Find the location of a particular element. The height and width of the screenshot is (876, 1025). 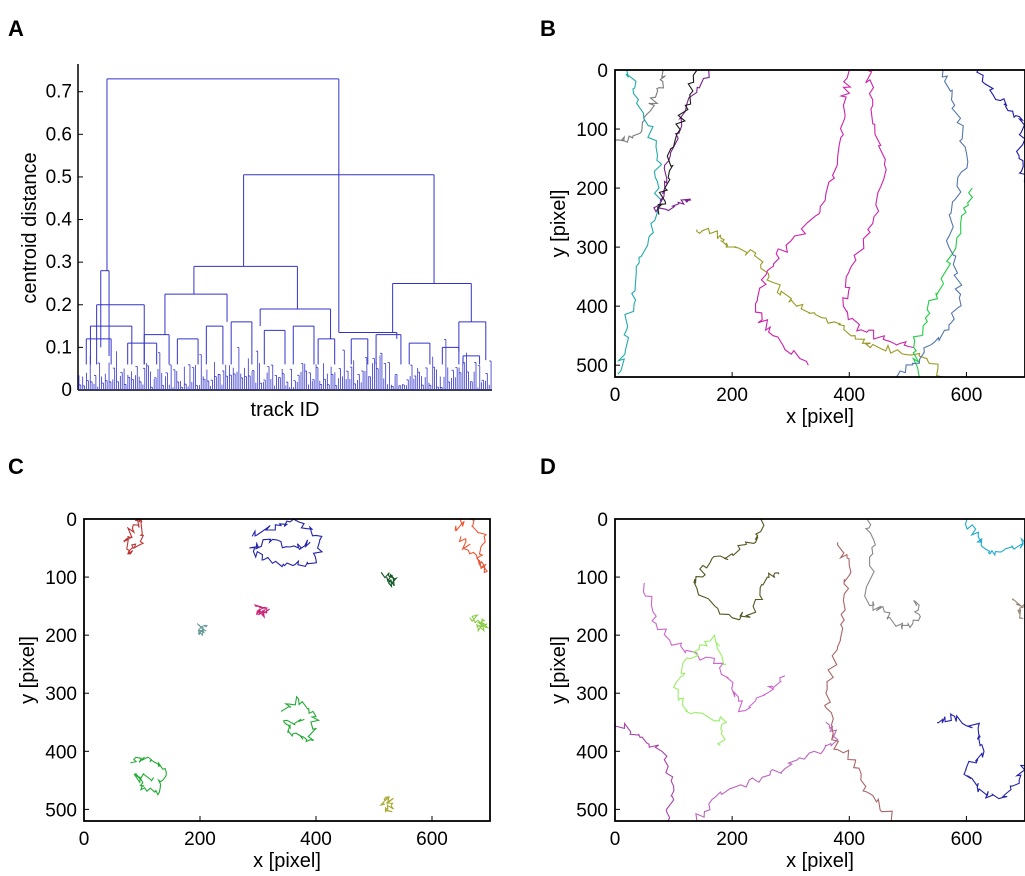

panel-d-y-axis-label: y [pixel] is located at coordinates (559, 670).